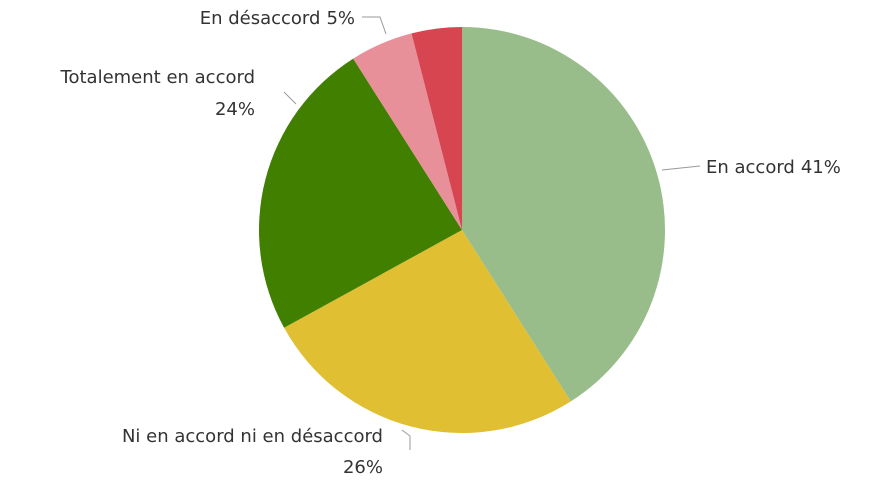 This screenshot has width=881, height=480. Describe the element at coordinates (750, 167) in the screenshot. I see `category-label: En accord` at that location.